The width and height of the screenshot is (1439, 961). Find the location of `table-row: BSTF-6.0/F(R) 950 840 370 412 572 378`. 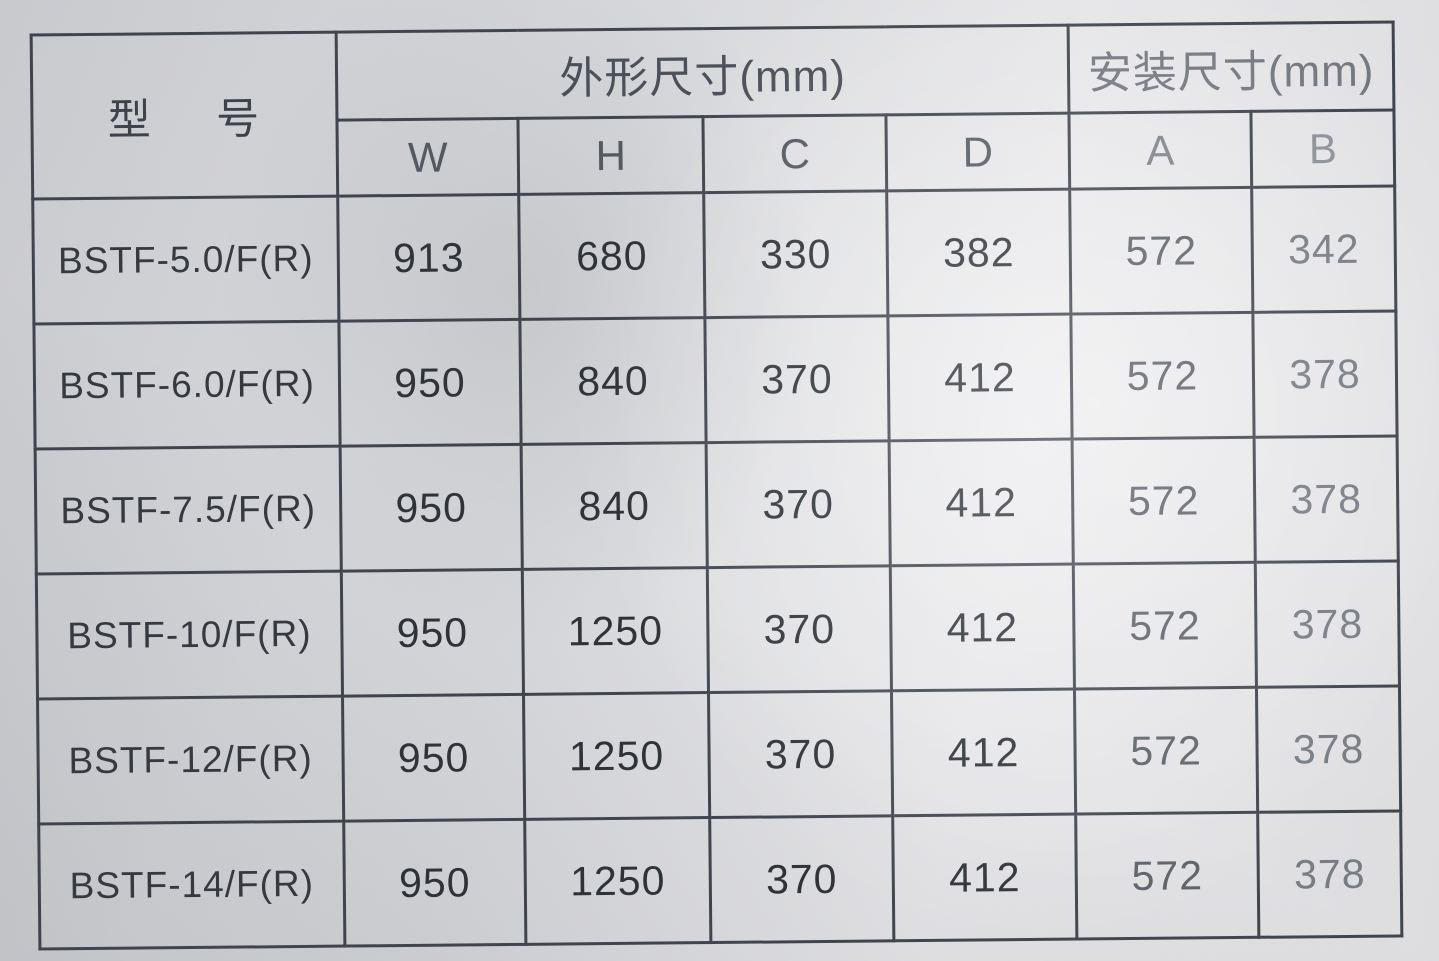

table-row: BSTF-6.0/F(R) 950 840 370 412 572 378 is located at coordinates (715, 380).